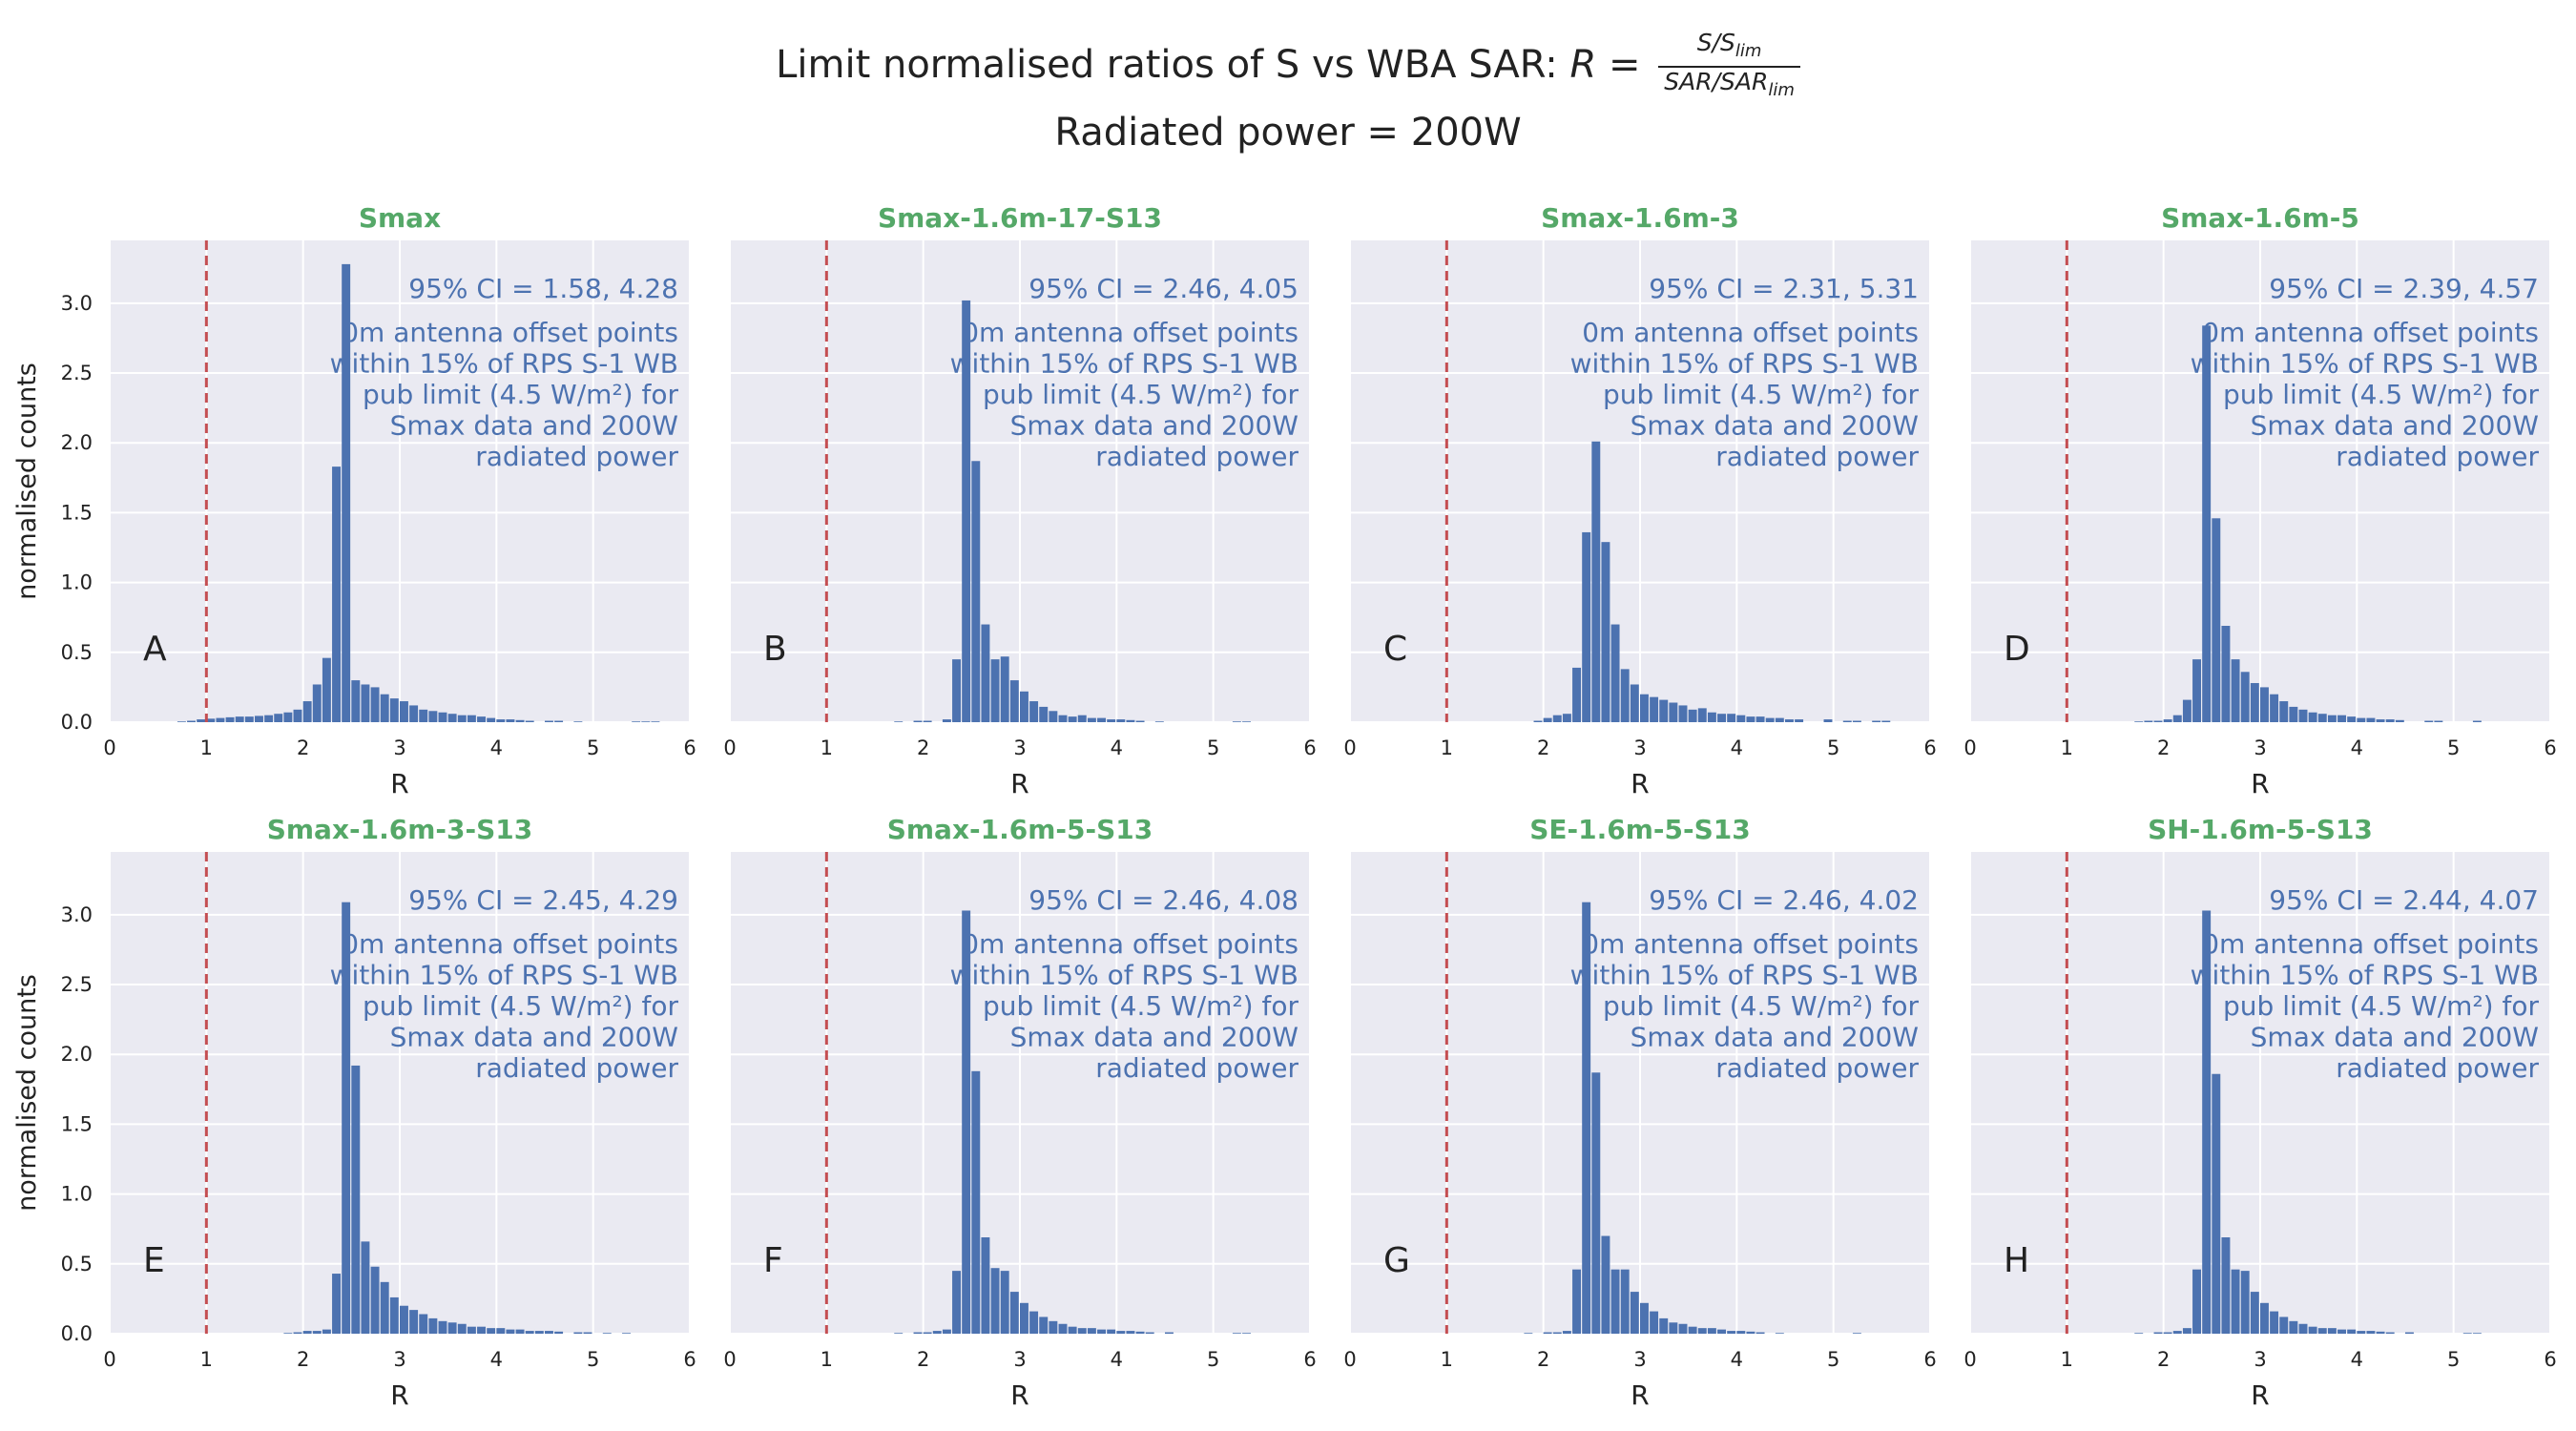 This screenshot has height=1431, width=2576. Describe the element at coordinates (1716, 81) in the screenshot. I see `fraction-denominator-text: SAR/SAR` at that location.